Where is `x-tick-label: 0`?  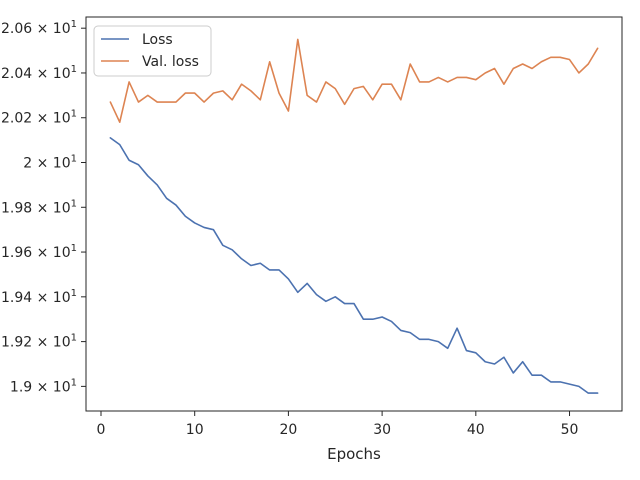
x-tick-label: 0 is located at coordinates (101, 430).